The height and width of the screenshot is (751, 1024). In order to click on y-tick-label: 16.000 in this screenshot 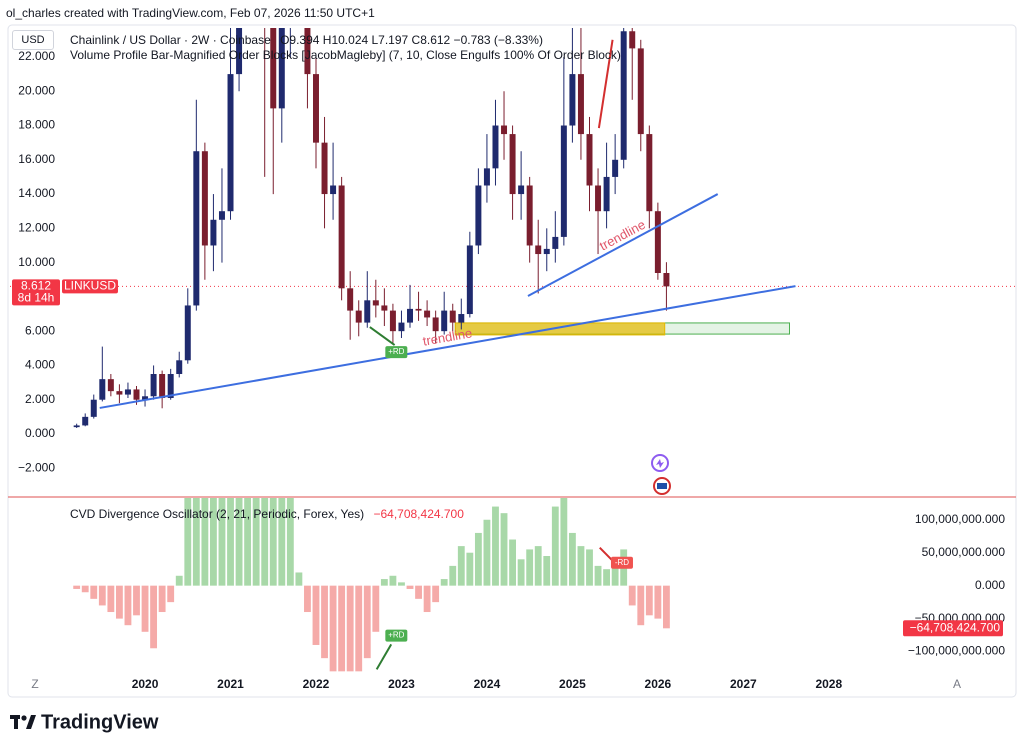, I will do `click(36, 159)`.